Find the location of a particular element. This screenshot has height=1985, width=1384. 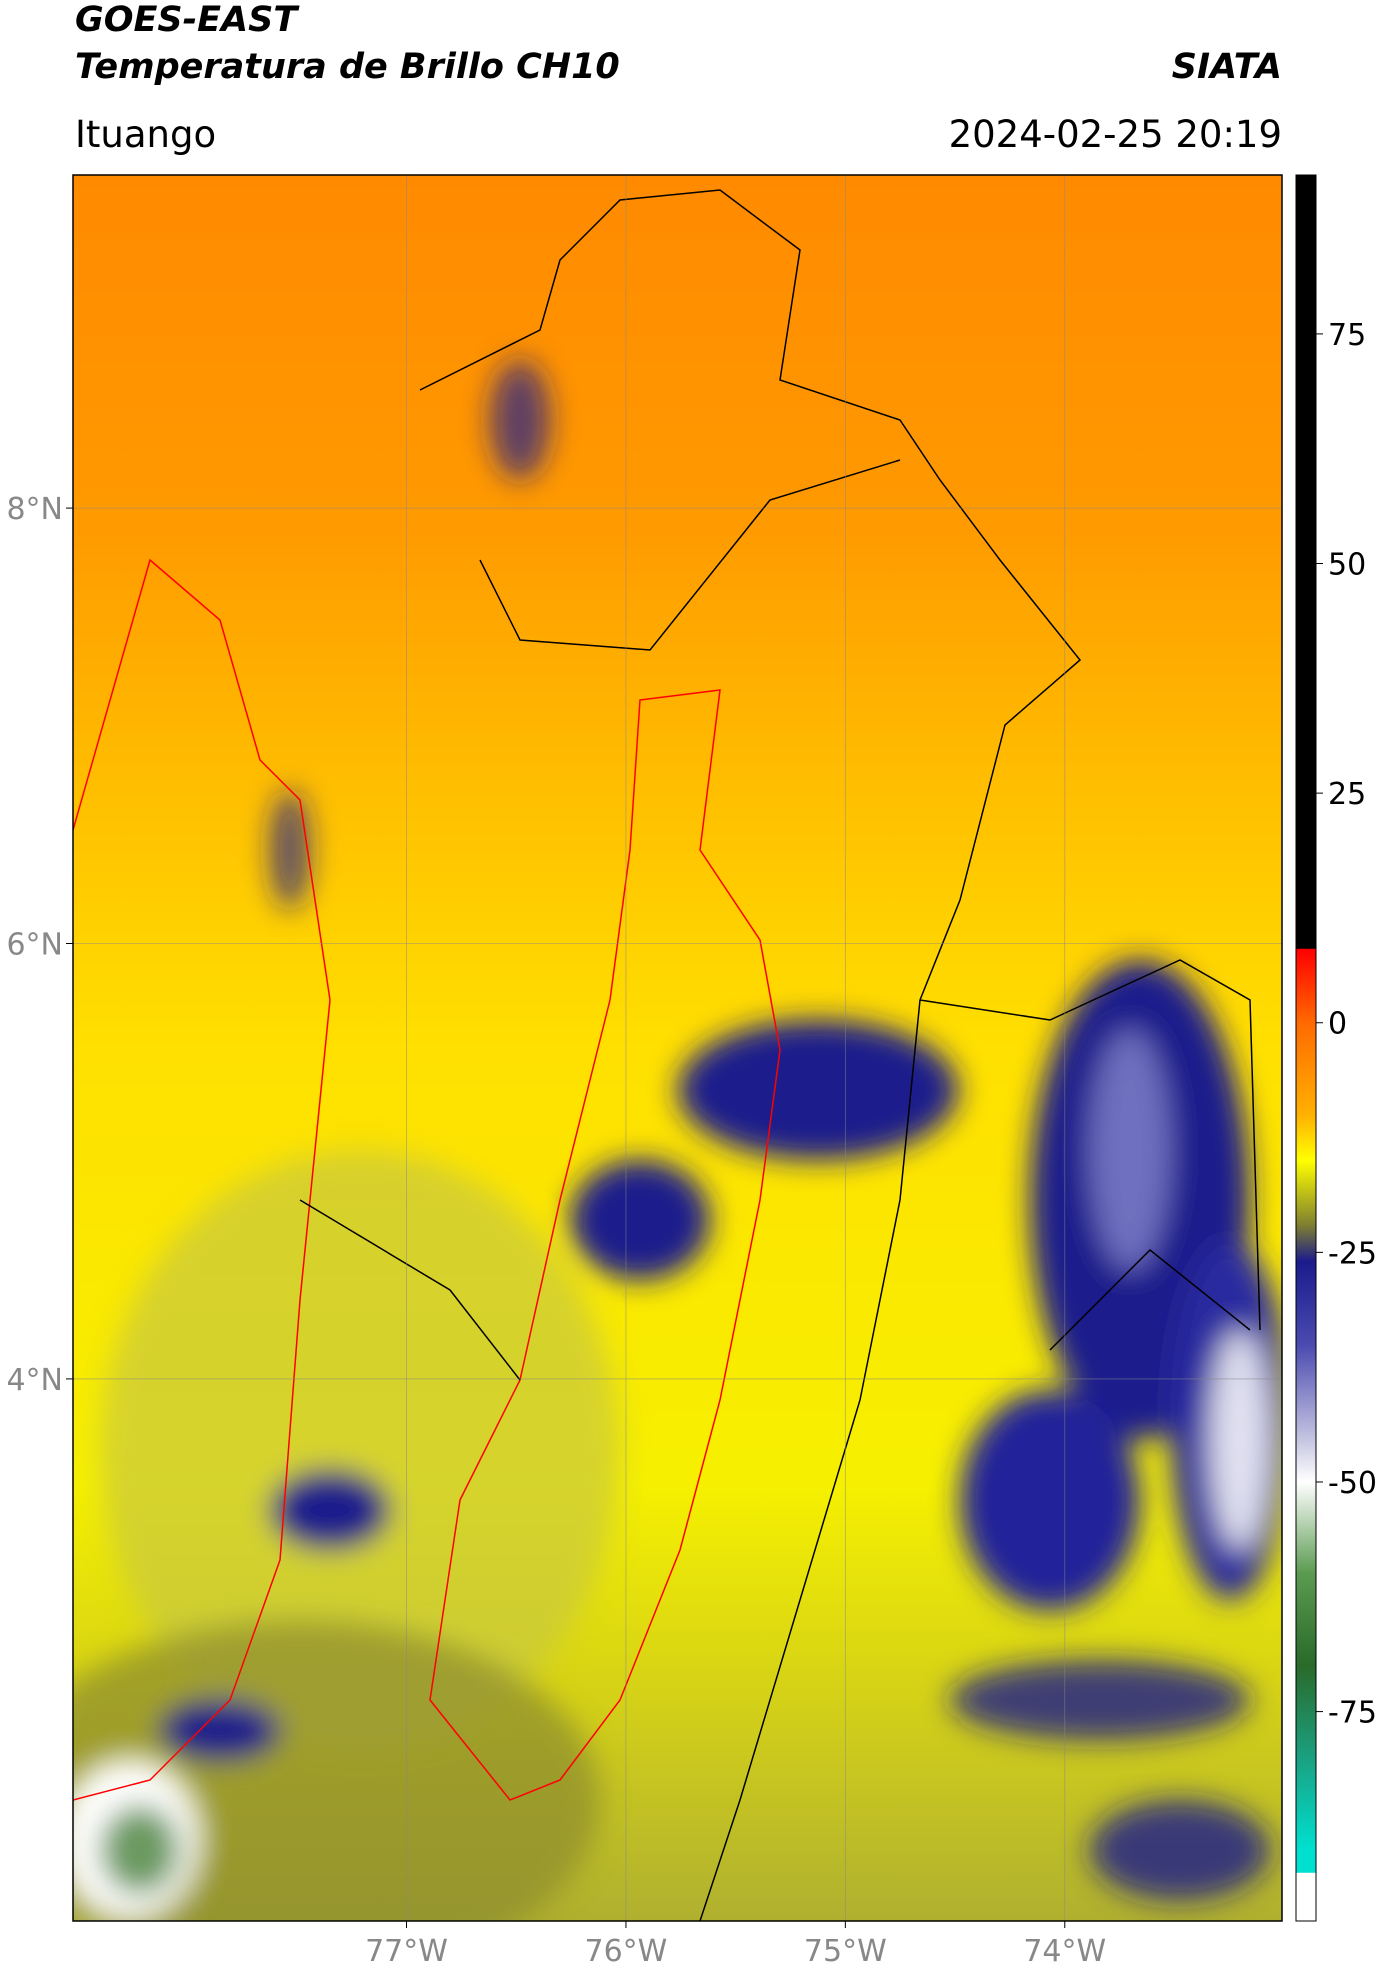

region-outline is located at coordinates (605, 1245).